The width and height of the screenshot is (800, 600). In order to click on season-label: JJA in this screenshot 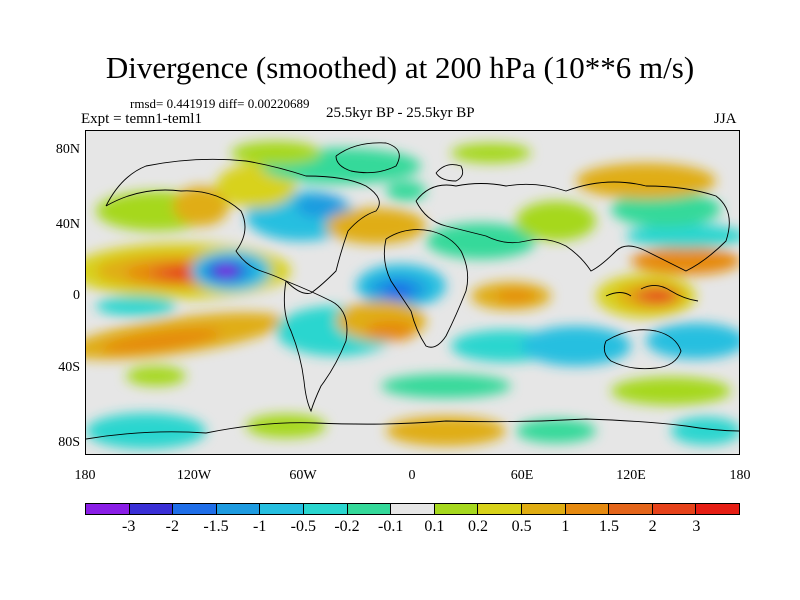, I will do `click(725, 119)`.